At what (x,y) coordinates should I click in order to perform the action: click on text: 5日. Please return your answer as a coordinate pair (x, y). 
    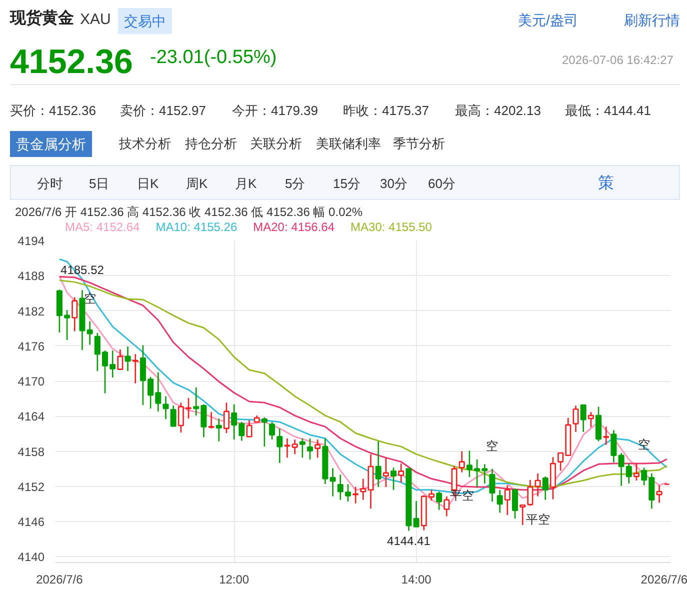
    Looking at the image, I should click on (99, 184).